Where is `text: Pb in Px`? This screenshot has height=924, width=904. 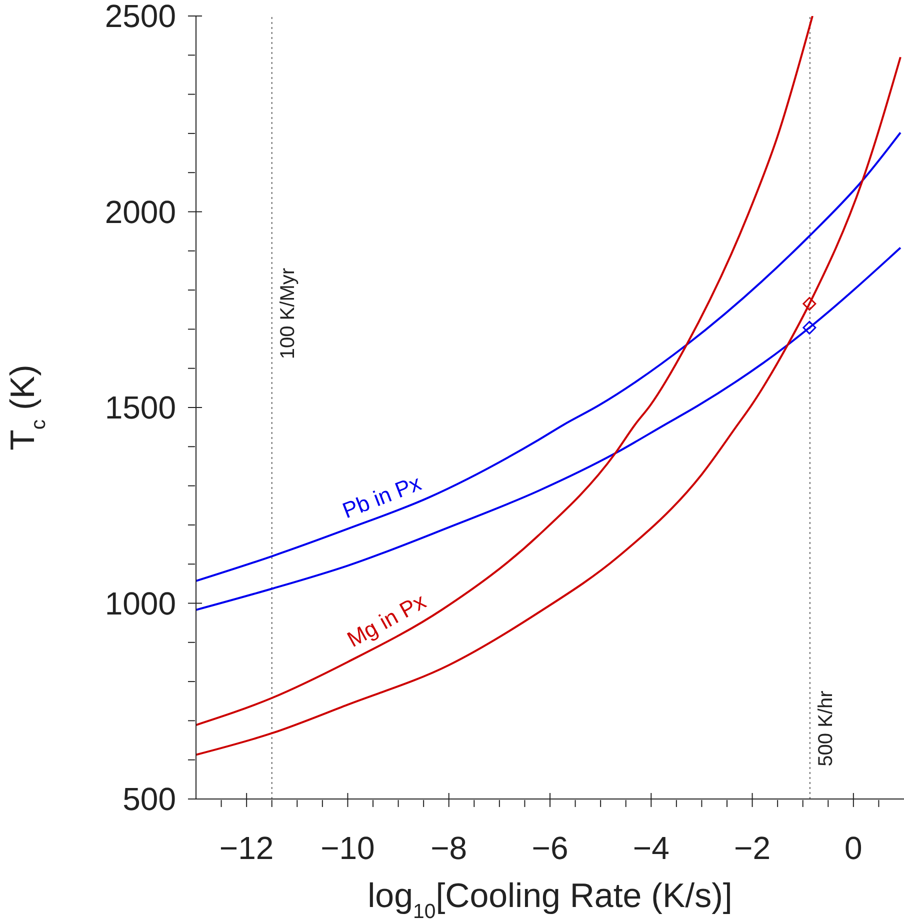
text: Pb in Px is located at coordinates (382, 497).